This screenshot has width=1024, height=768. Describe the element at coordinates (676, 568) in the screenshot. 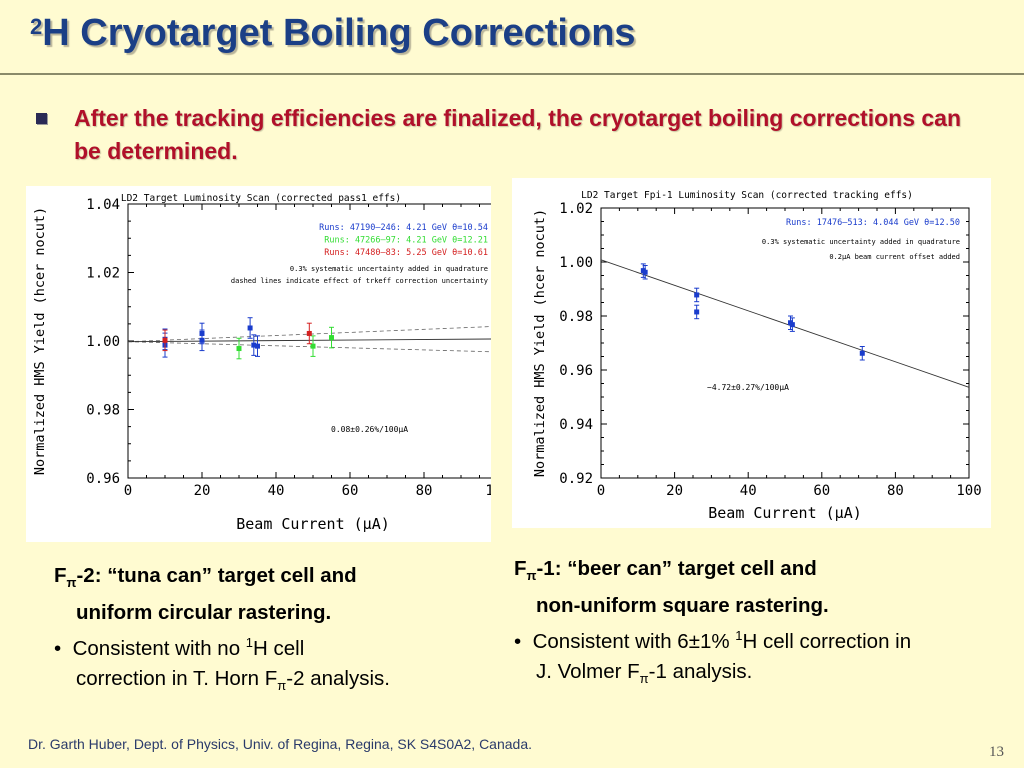

I see `caption-head-rest: -1: “beer can” target cell and` at that location.